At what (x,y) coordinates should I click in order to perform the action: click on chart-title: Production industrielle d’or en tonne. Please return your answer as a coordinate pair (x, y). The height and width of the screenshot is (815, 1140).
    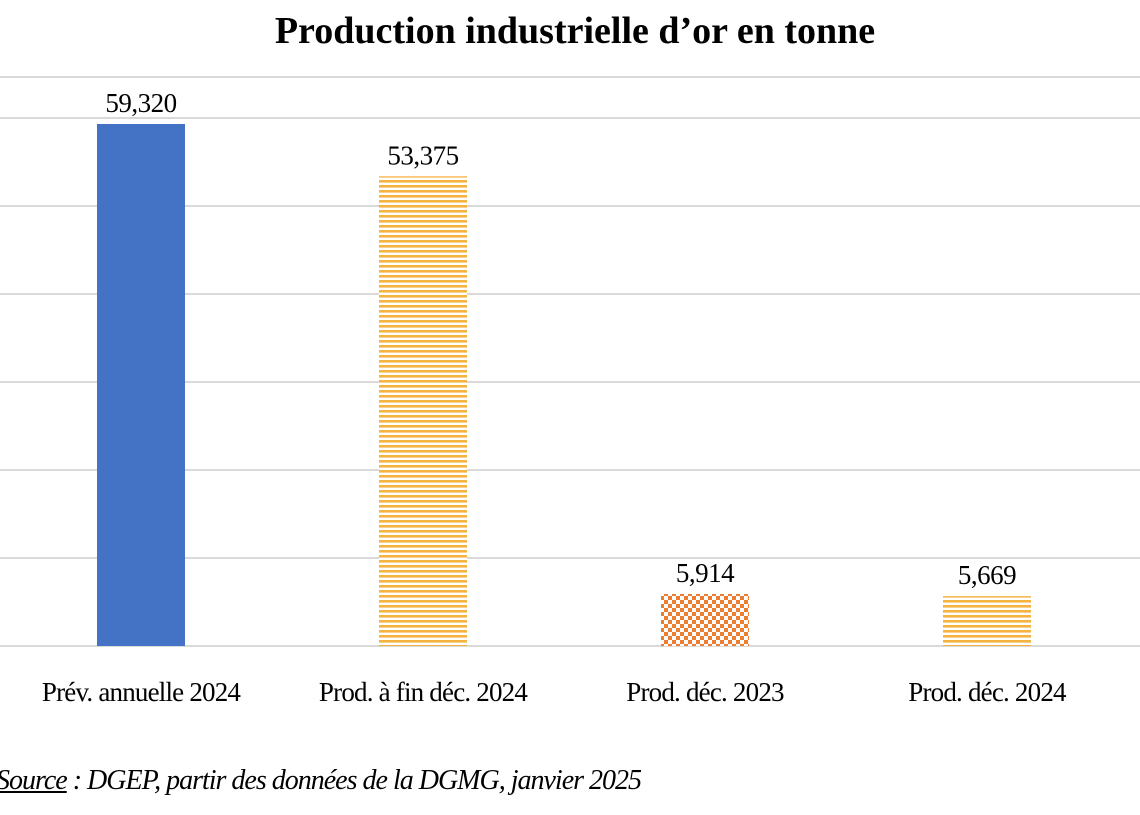
    Looking at the image, I should click on (575, 31).